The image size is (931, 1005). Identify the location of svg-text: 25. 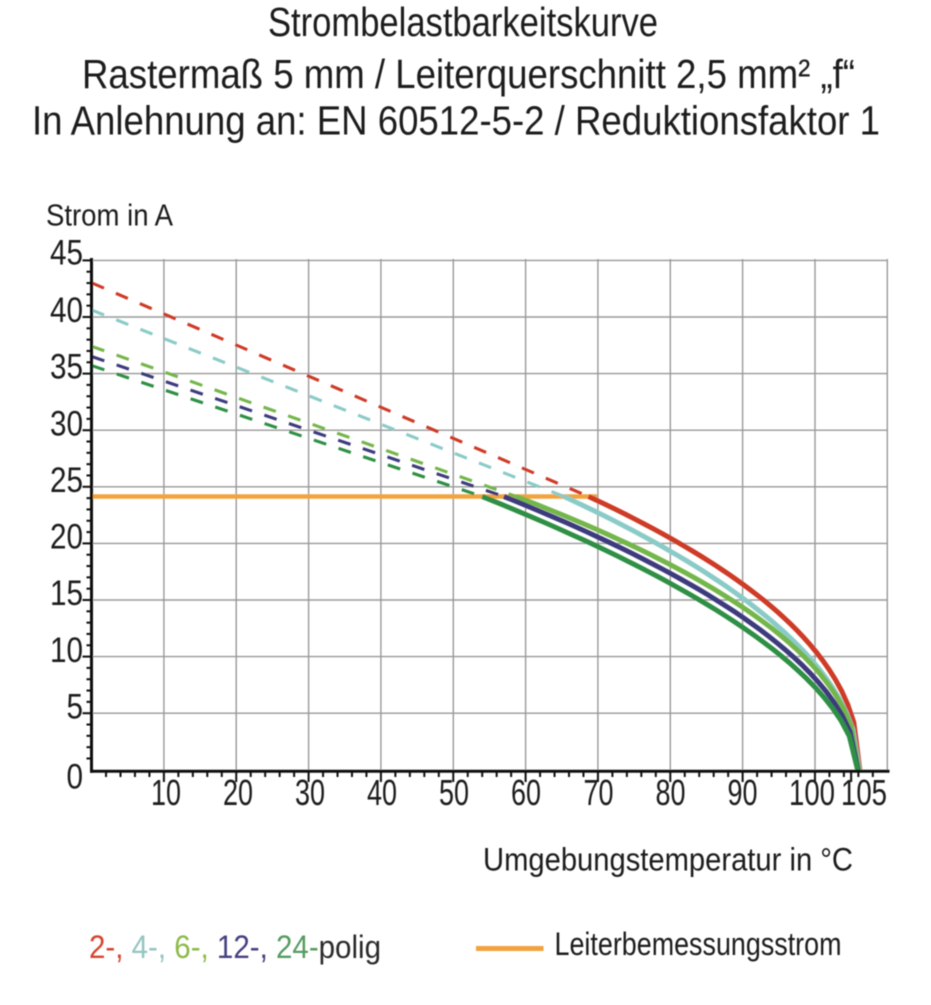
(66, 480).